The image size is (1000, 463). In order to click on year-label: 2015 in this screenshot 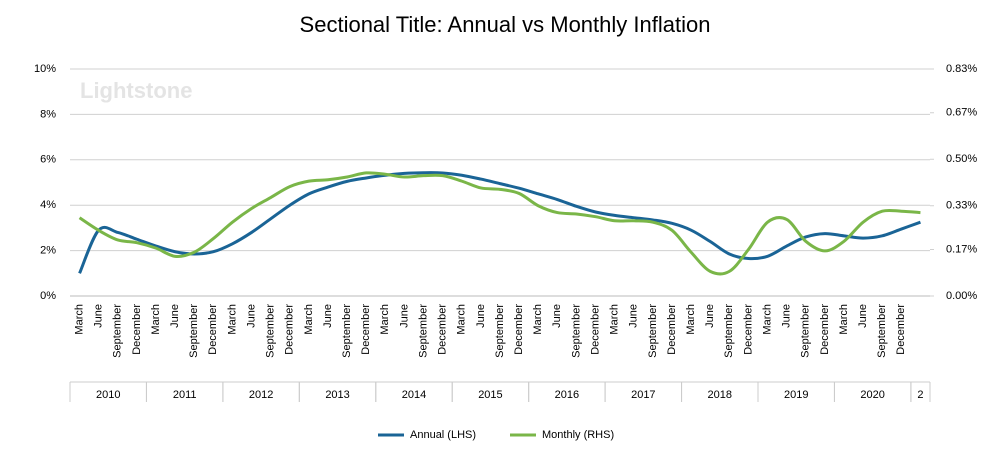, I will do `click(490, 395)`.